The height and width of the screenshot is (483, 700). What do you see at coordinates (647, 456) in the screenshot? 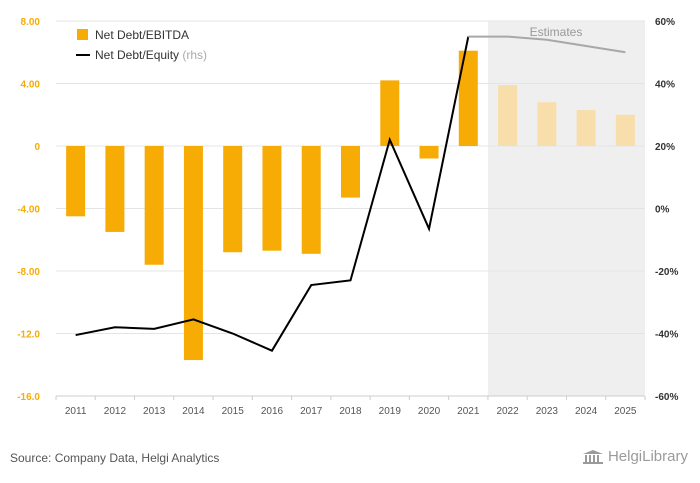
I see `brand-name: HelgiLibrary` at bounding box center [647, 456].